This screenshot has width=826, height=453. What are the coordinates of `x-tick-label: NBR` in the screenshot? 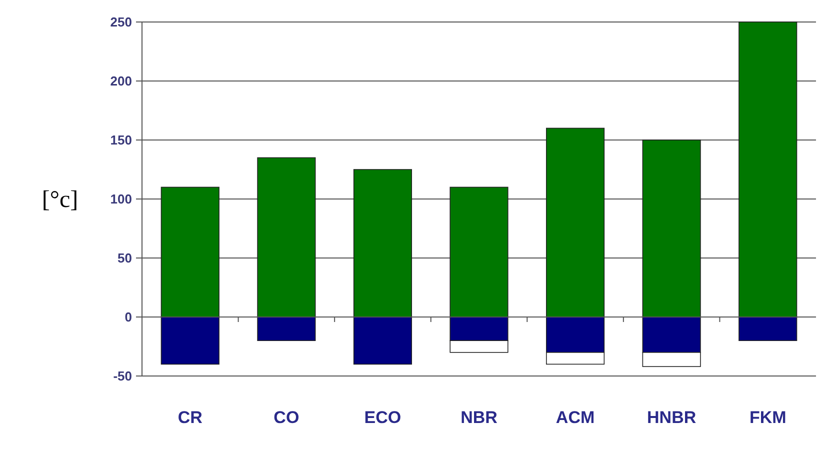 It's located at (479, 417).